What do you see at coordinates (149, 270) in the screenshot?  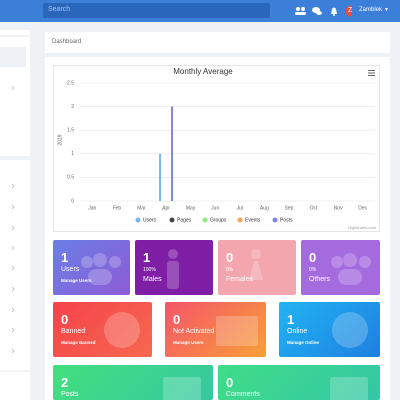 I see `card-percent: 100%` at bounding box center [149, 270].